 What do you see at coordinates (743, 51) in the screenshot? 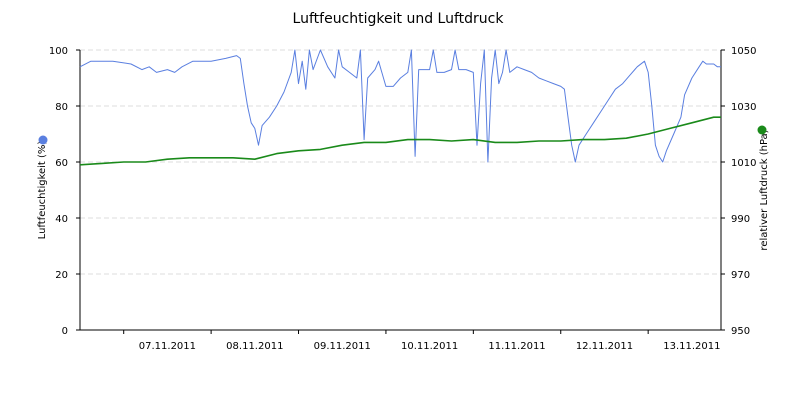
I see `right-axis-tick-label: 1050` at bounding box center [743, 51].